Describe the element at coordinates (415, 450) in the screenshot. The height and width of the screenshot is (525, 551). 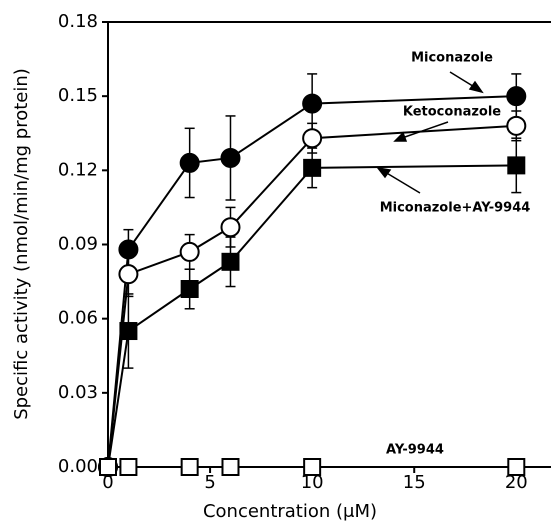
I see `series-label: AY-9944` at that location.